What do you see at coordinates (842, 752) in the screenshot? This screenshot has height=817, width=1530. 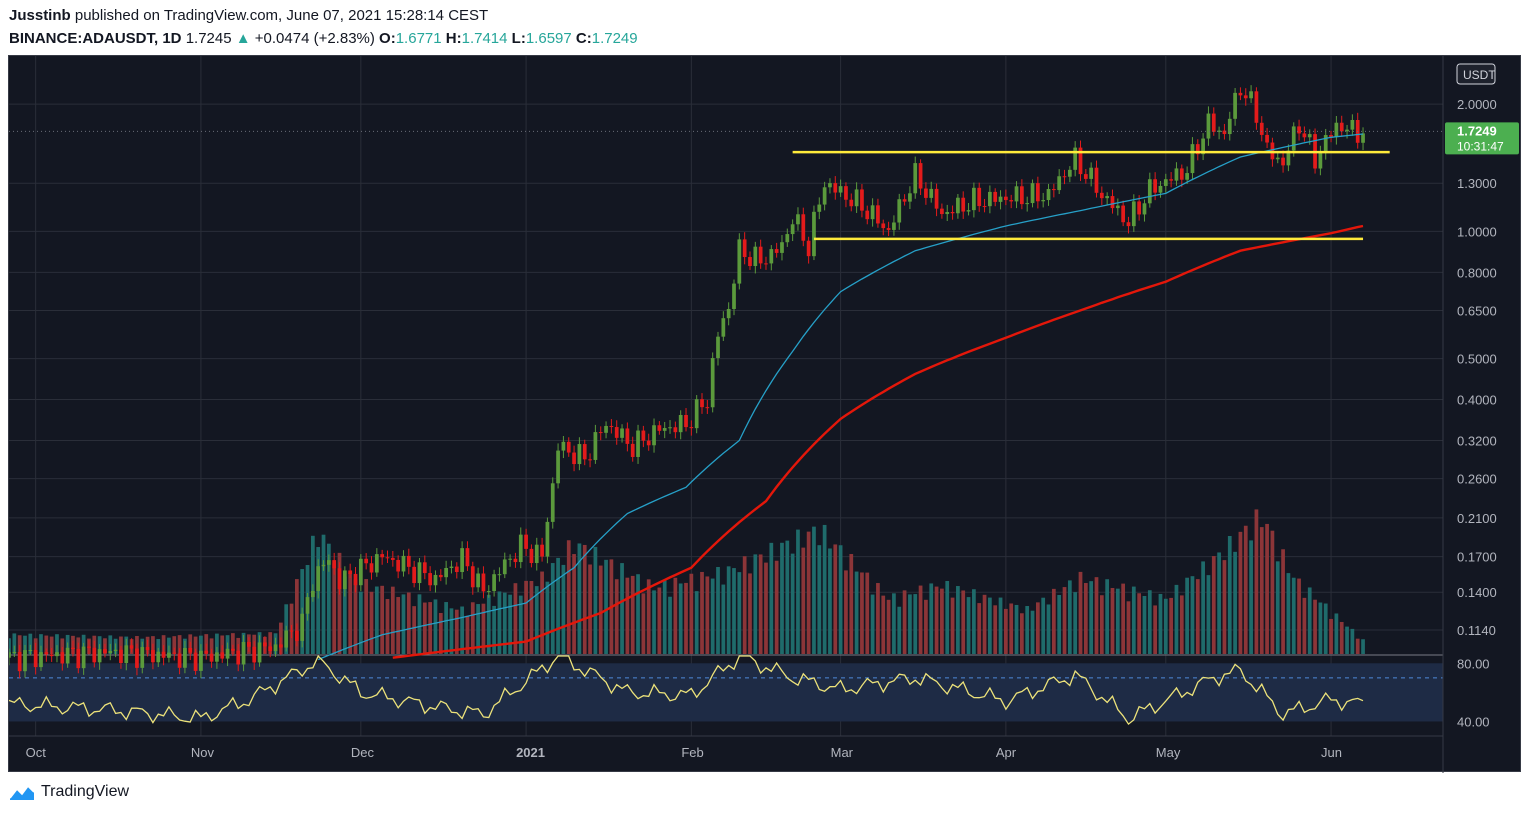 I see `time-tick-label: Mar` at bounding box center [842, 752].